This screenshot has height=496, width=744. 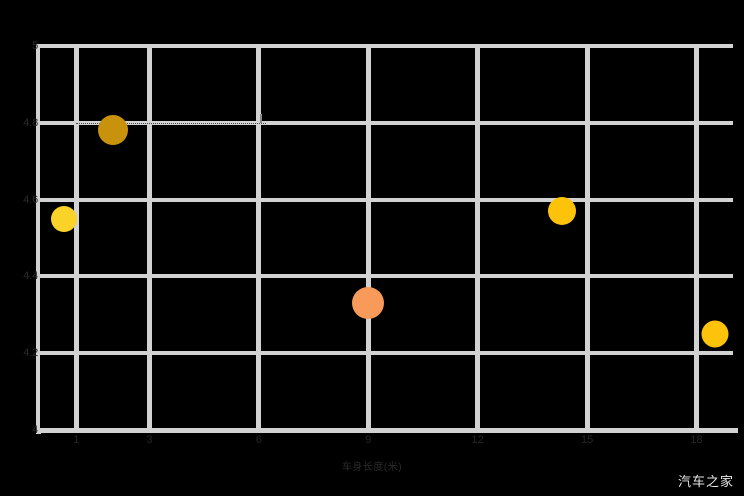 I want to click on watermark: 汽车之家, so click(x=705, y=482).